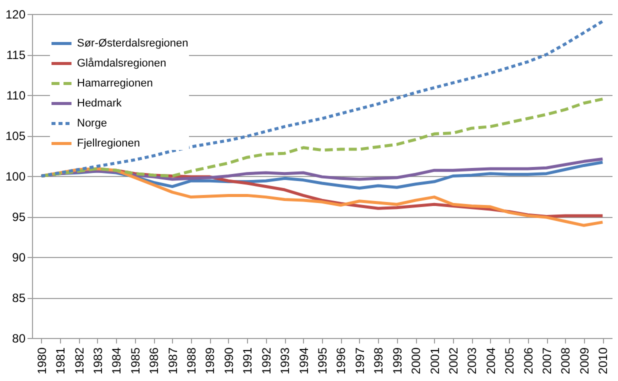 This screenshot has height=381, width=618. Describe the element at coordinates (247, 360) in the screenshot. I see `x-tick-label: 1991` at that location.